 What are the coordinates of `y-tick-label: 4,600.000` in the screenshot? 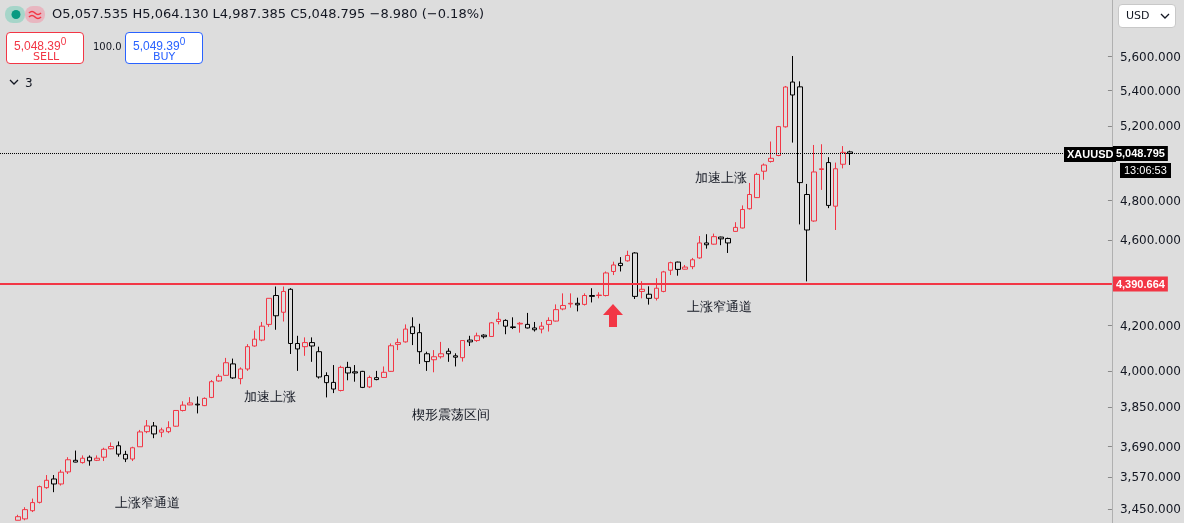 It's located at (1150, 240).